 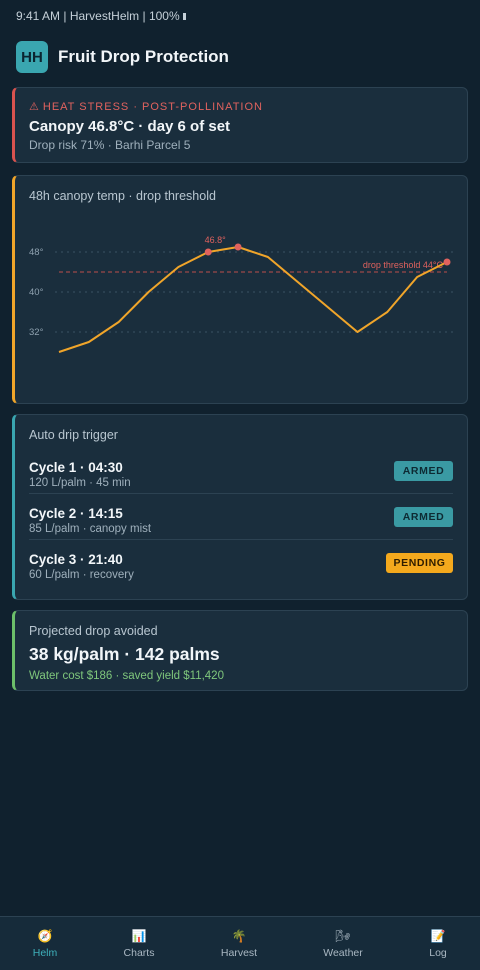 I want to click on cycle-label: Cycle 2 · 14:15, so click(x=76, y=513).